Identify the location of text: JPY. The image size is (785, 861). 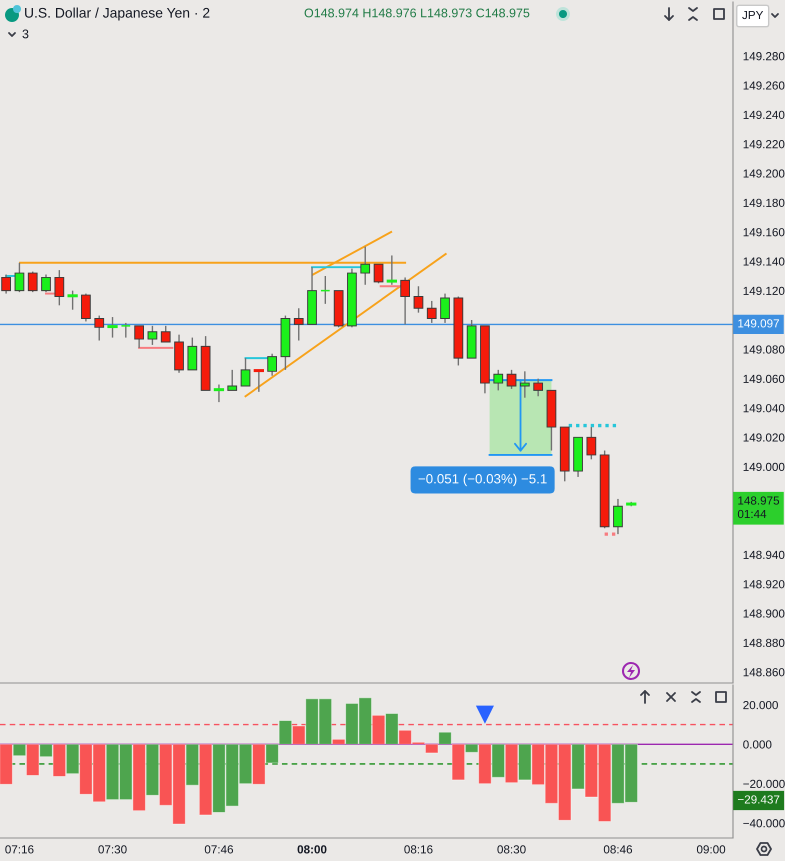
(753, 15).